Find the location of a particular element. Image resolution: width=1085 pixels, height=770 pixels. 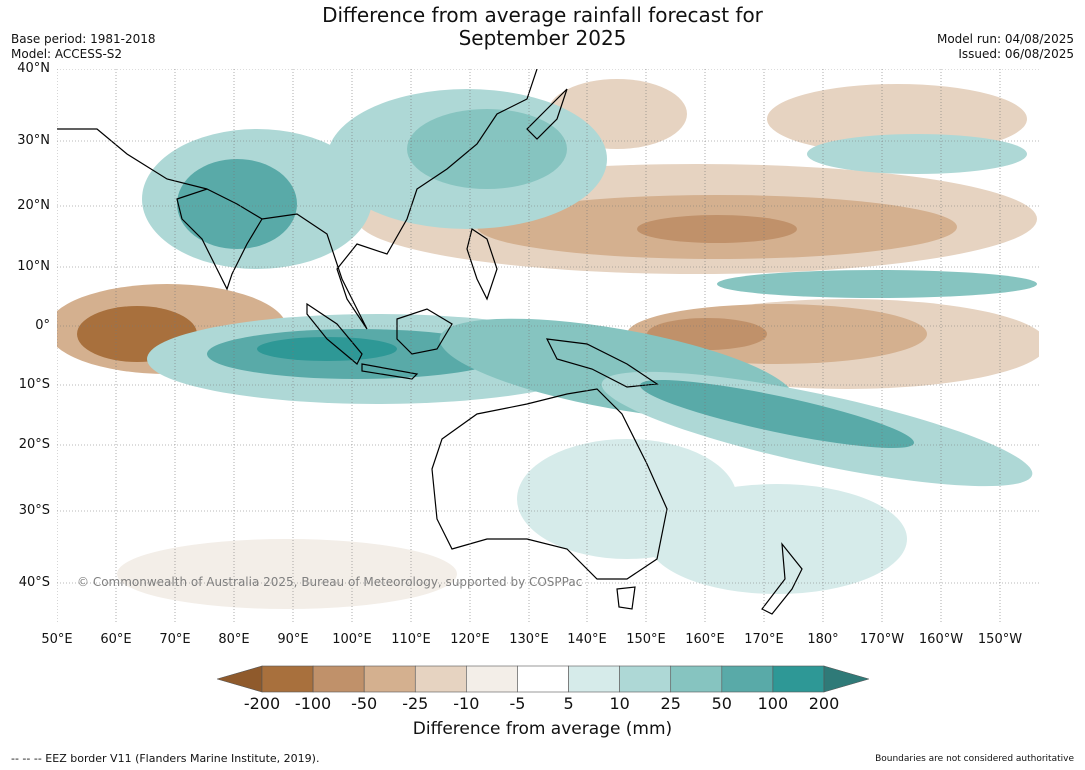

tasmania-coastline is located at coordinates (626, 598).